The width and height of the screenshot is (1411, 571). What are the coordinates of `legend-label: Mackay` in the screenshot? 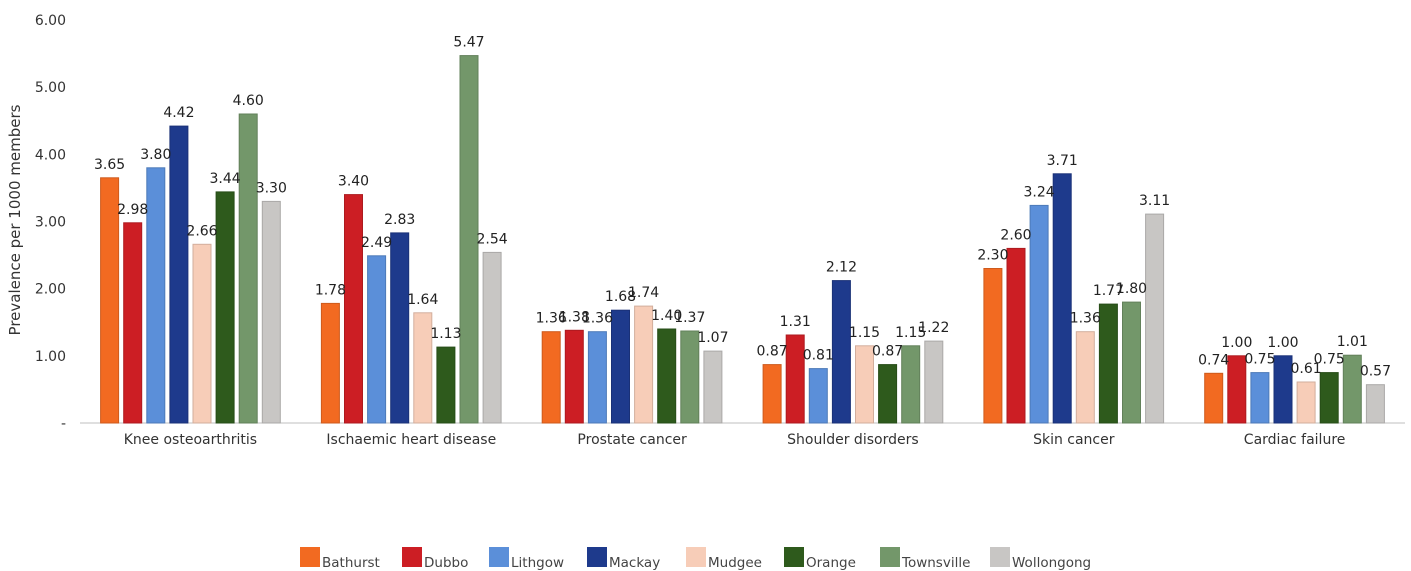 It's located at (634, 563).